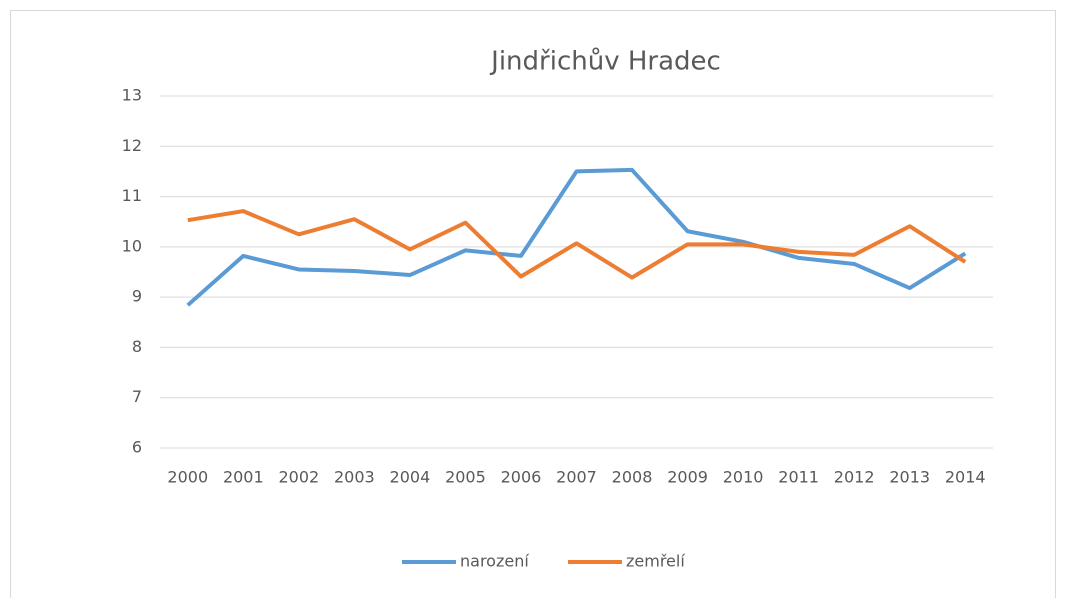 The height and width of the screenshot is (598, 1066). What do you see at coordinates (577, 244) in the screenshot?
I see `series-line` at bounding box center [577, 244].